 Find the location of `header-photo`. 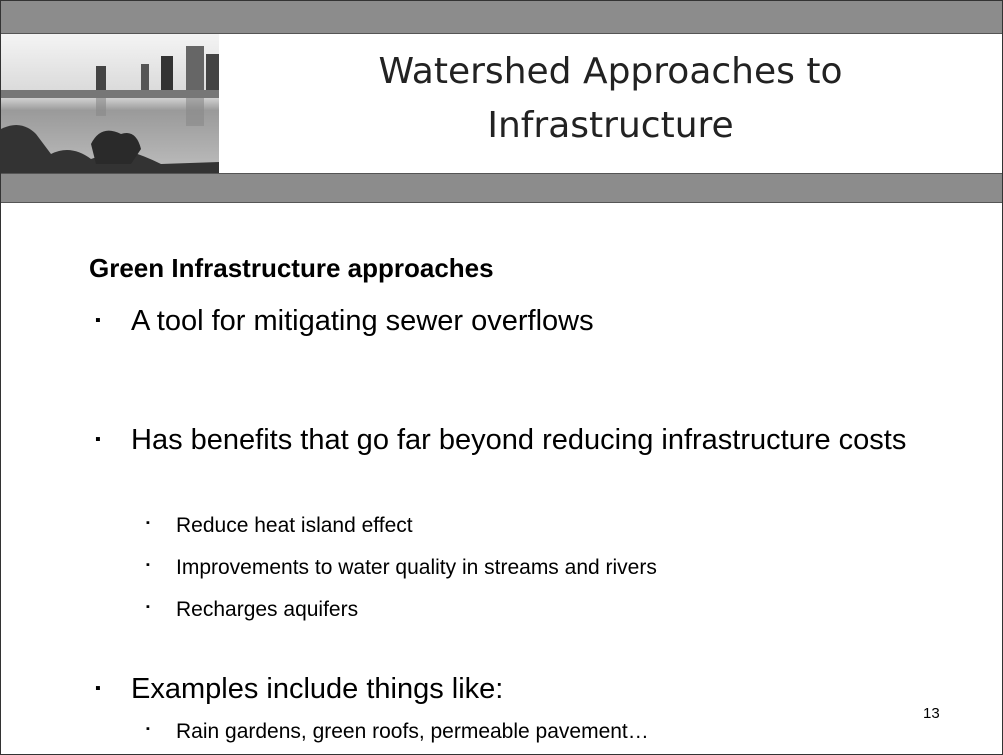

header-photo is located at coordinates (110, 103).